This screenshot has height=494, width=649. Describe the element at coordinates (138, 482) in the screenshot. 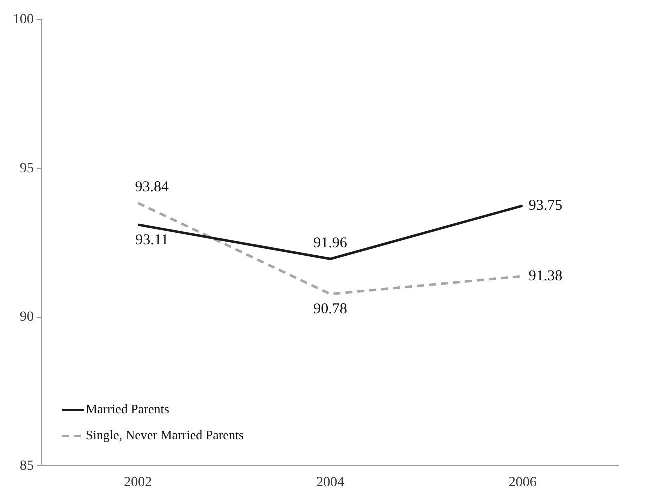

I see `x-tick-label: 2002` at that location.